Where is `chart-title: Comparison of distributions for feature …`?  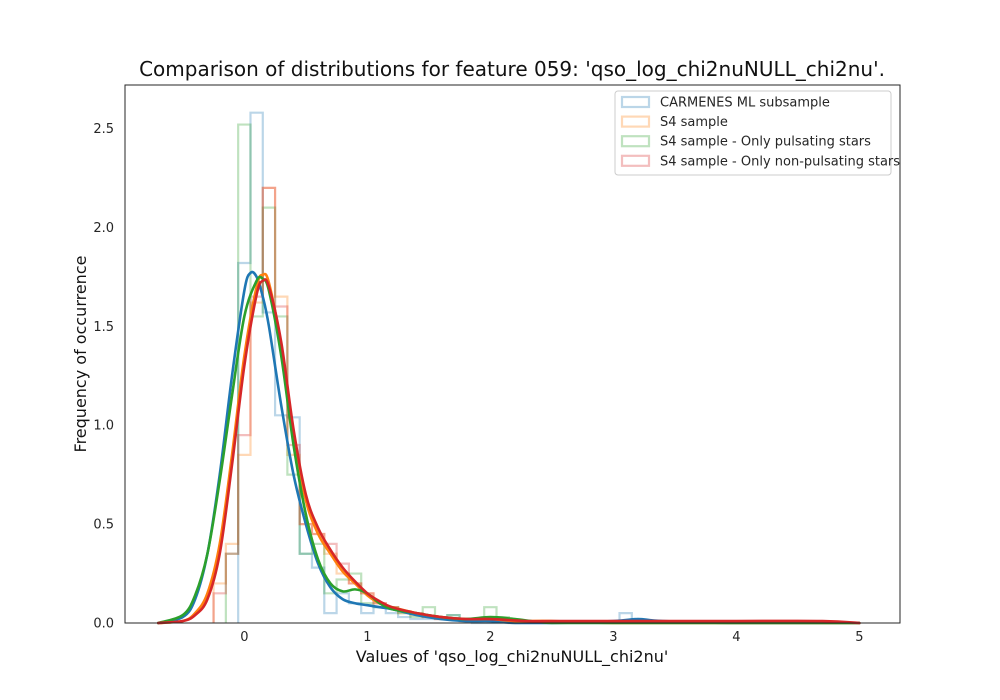 chart-title: Comparison of distributions for feature … is located at coordinates (512, 69).